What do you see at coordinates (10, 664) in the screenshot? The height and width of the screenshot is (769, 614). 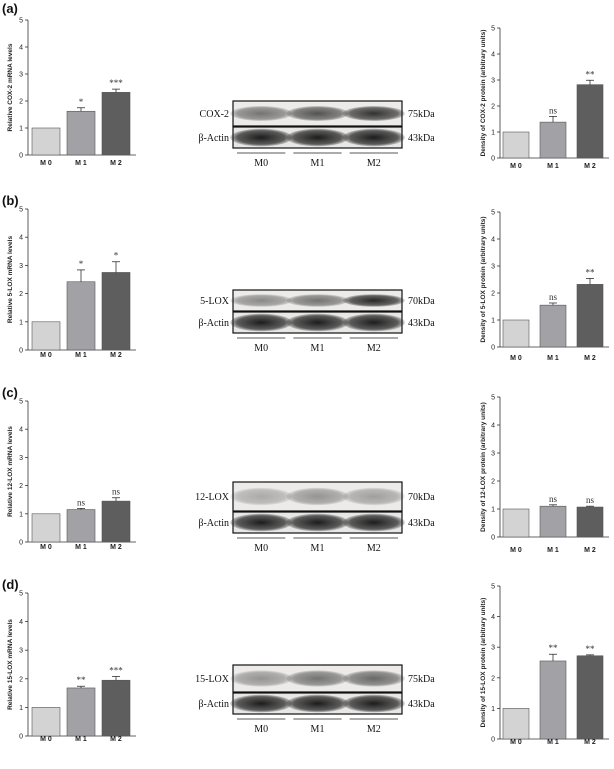 I see `y-axis-label: Relative 15-LOX mRNA levels` at bounding box center [10, 664].